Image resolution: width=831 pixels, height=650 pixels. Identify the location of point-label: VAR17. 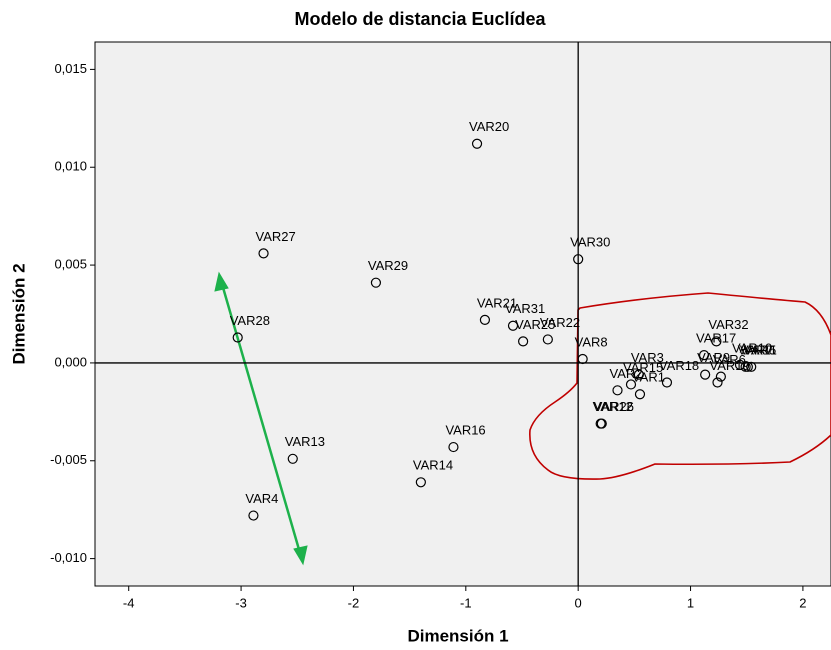
(716, 338).